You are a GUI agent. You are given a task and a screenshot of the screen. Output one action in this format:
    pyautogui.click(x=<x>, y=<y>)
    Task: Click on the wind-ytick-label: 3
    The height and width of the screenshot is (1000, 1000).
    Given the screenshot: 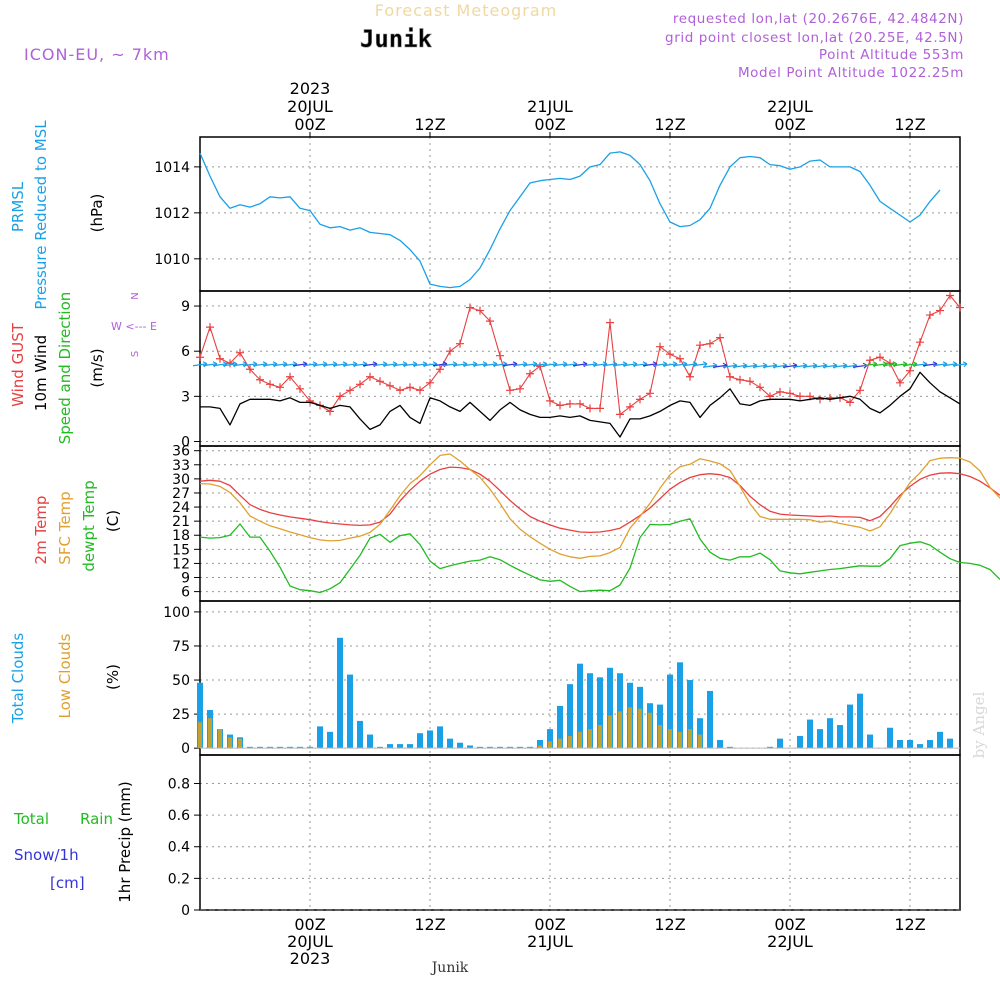 What is the action you would take?
    pyautogui.click(x=185, y=397)
    